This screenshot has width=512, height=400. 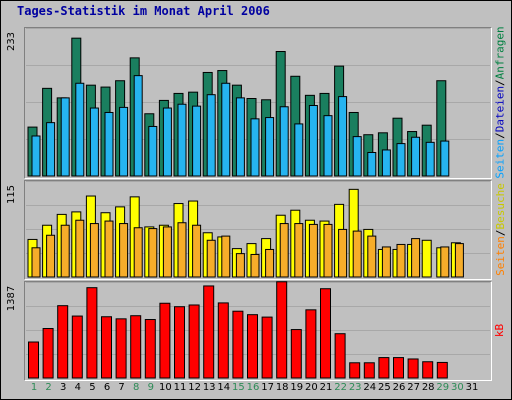 What do you see at coordinates (384, 387) in the screenshot?
I see `x-tick-label: 25` at bounding box center [384, 387].